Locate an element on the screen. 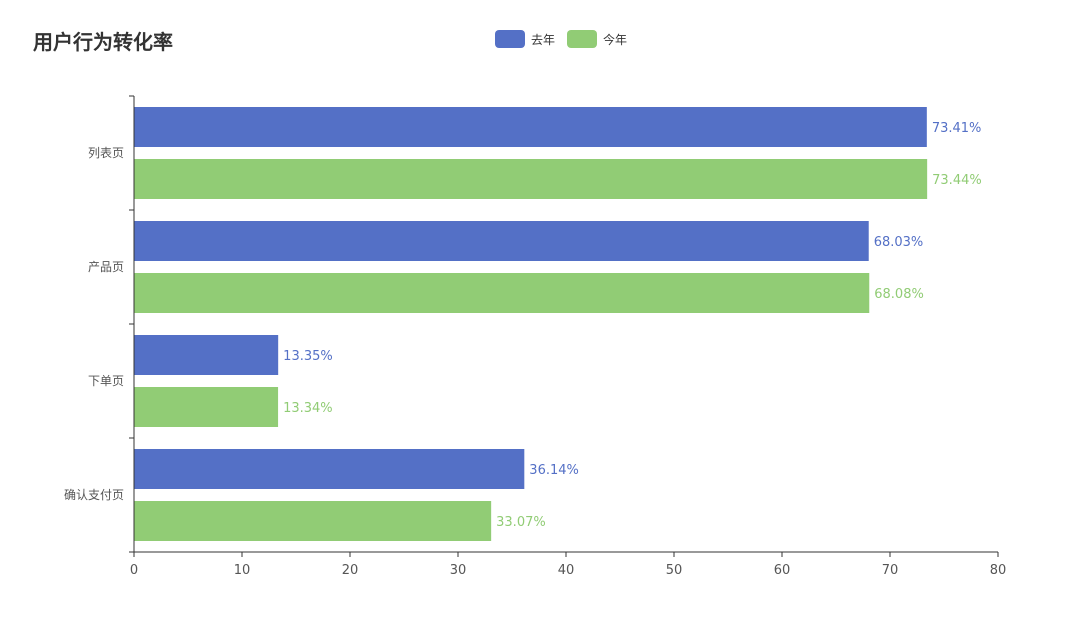 This screenshot has height=618, width=1079. category-label-2: 下单页 is located at coordinates (106, 381).